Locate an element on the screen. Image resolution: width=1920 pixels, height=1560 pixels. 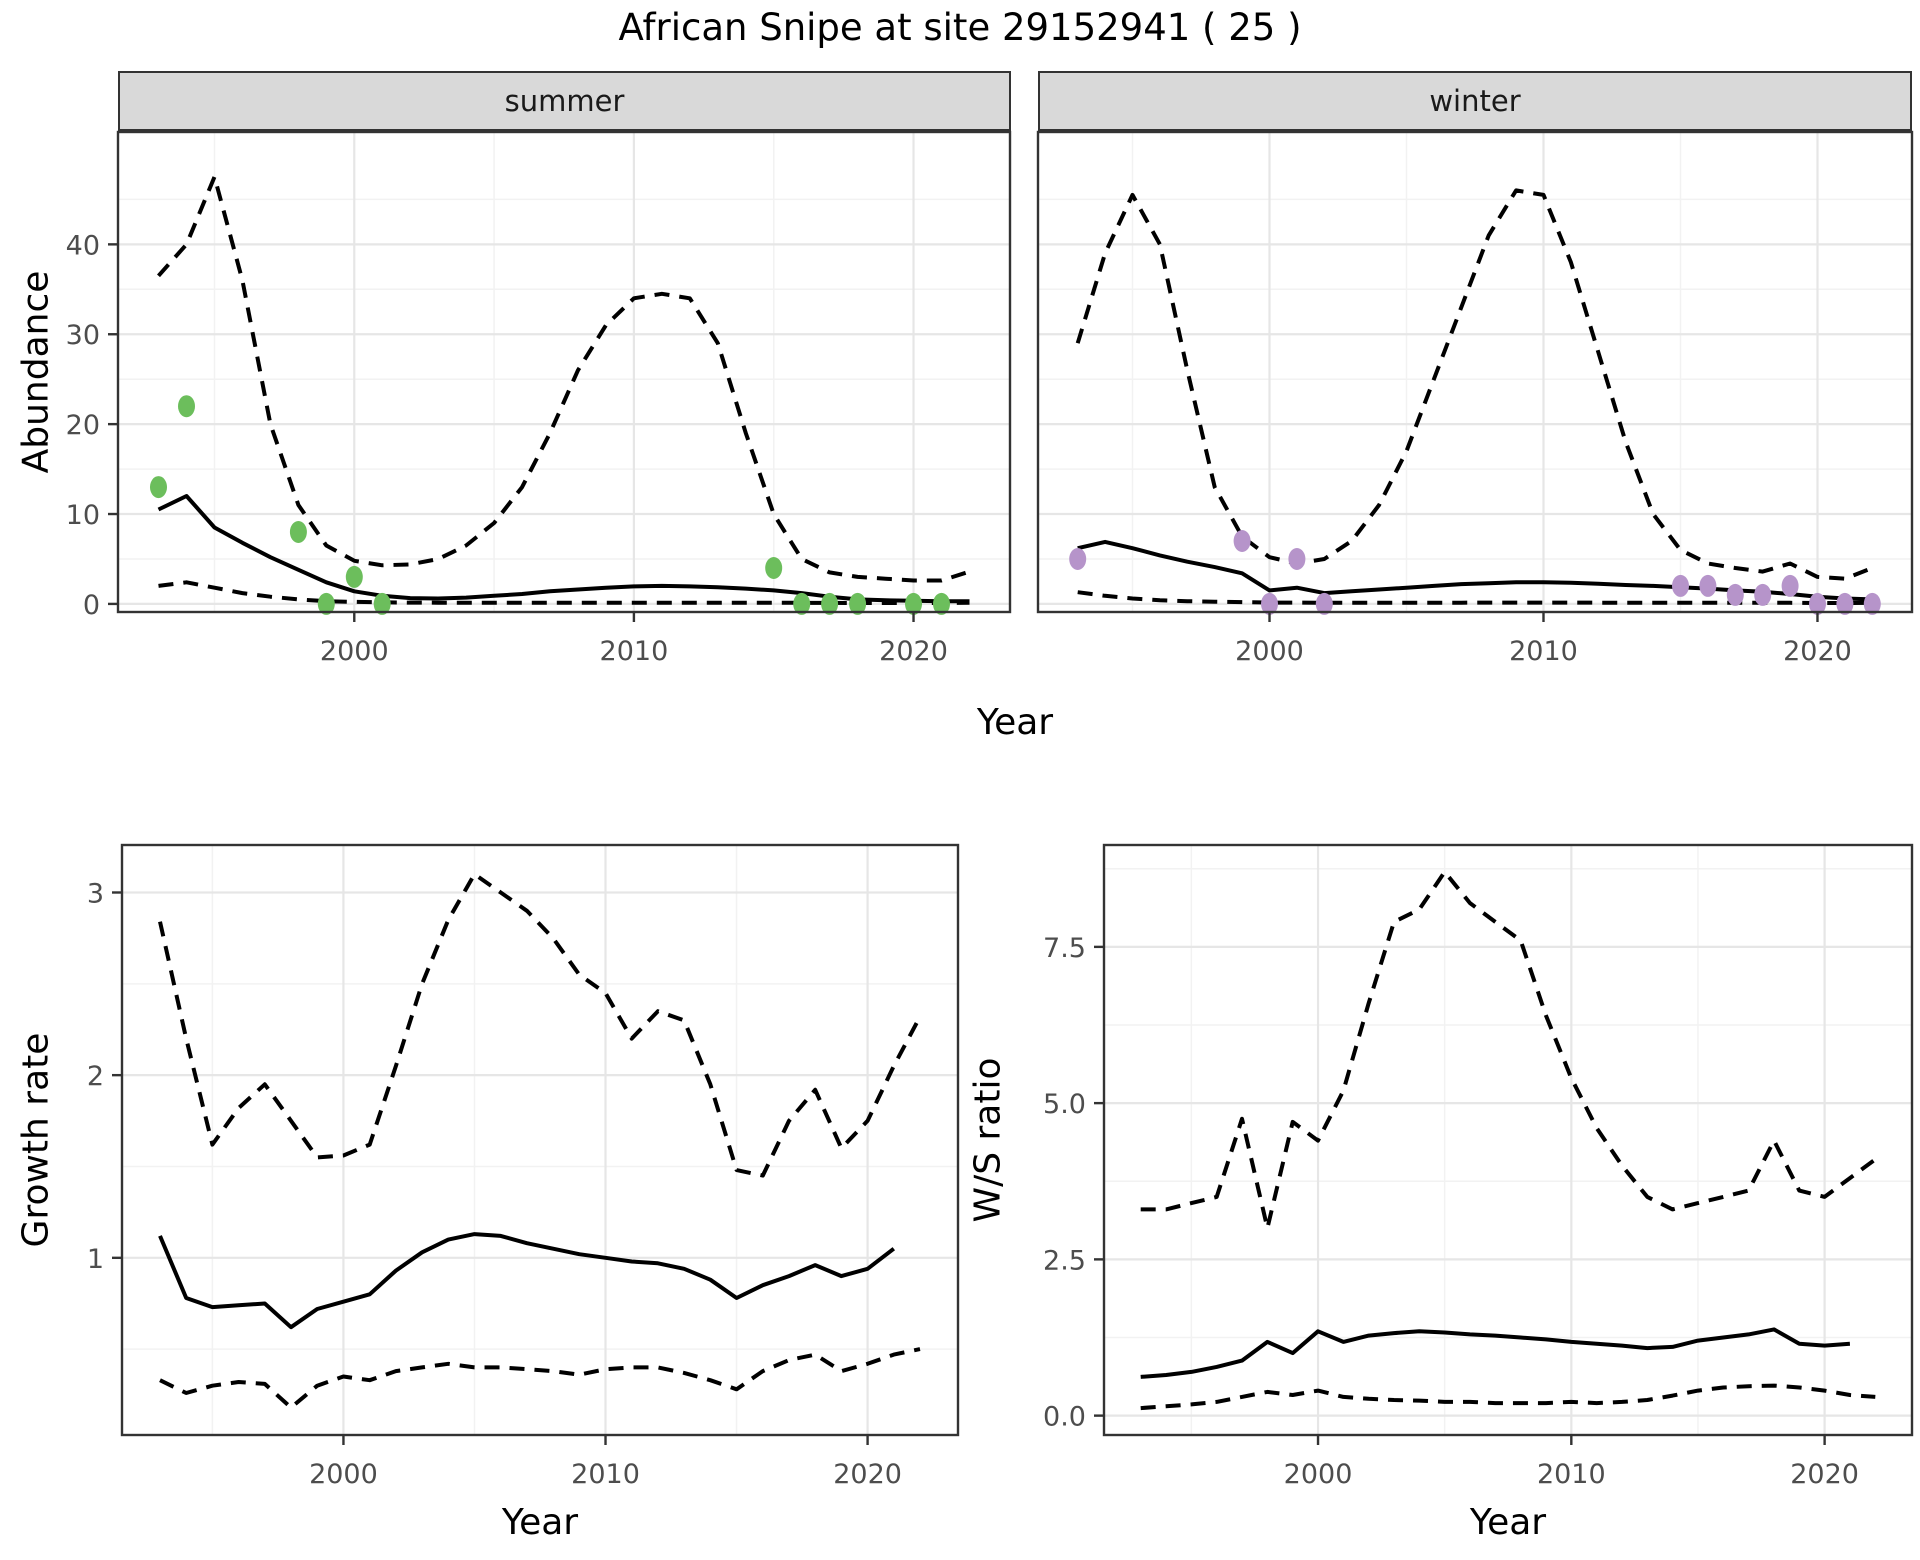
svg-text: 0.0 is located at coordinates (1064, 1417).